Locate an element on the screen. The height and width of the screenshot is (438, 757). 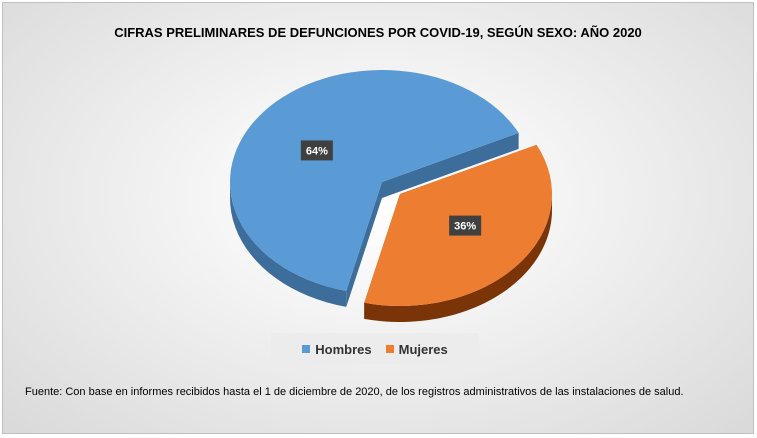
legend: Hombres Mujeres is located at coordinates (375, 349).